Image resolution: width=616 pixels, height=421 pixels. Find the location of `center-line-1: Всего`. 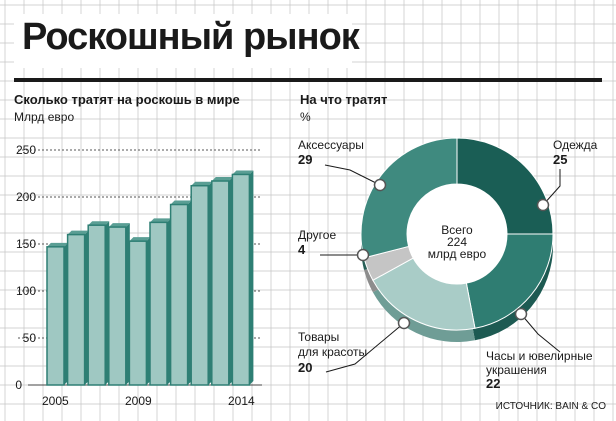

center-line-1: Всего is located at coordinates (457, 230).